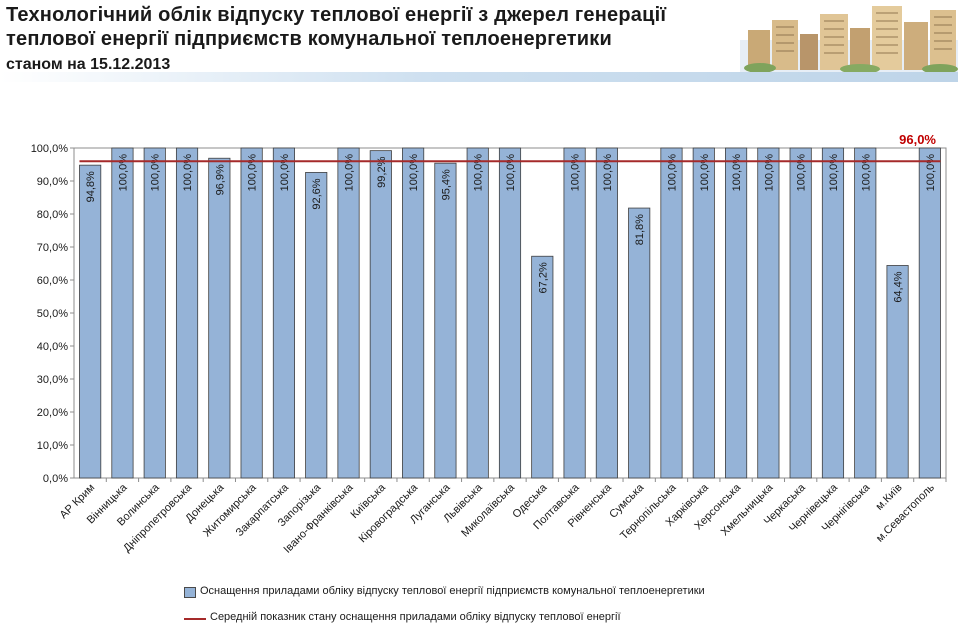 Image resolution: width=958 pixels, height=636 pixels. Describe the element at coordinates (640, 229) in the screenshot. I see `data-label: 81,8%` at that location.